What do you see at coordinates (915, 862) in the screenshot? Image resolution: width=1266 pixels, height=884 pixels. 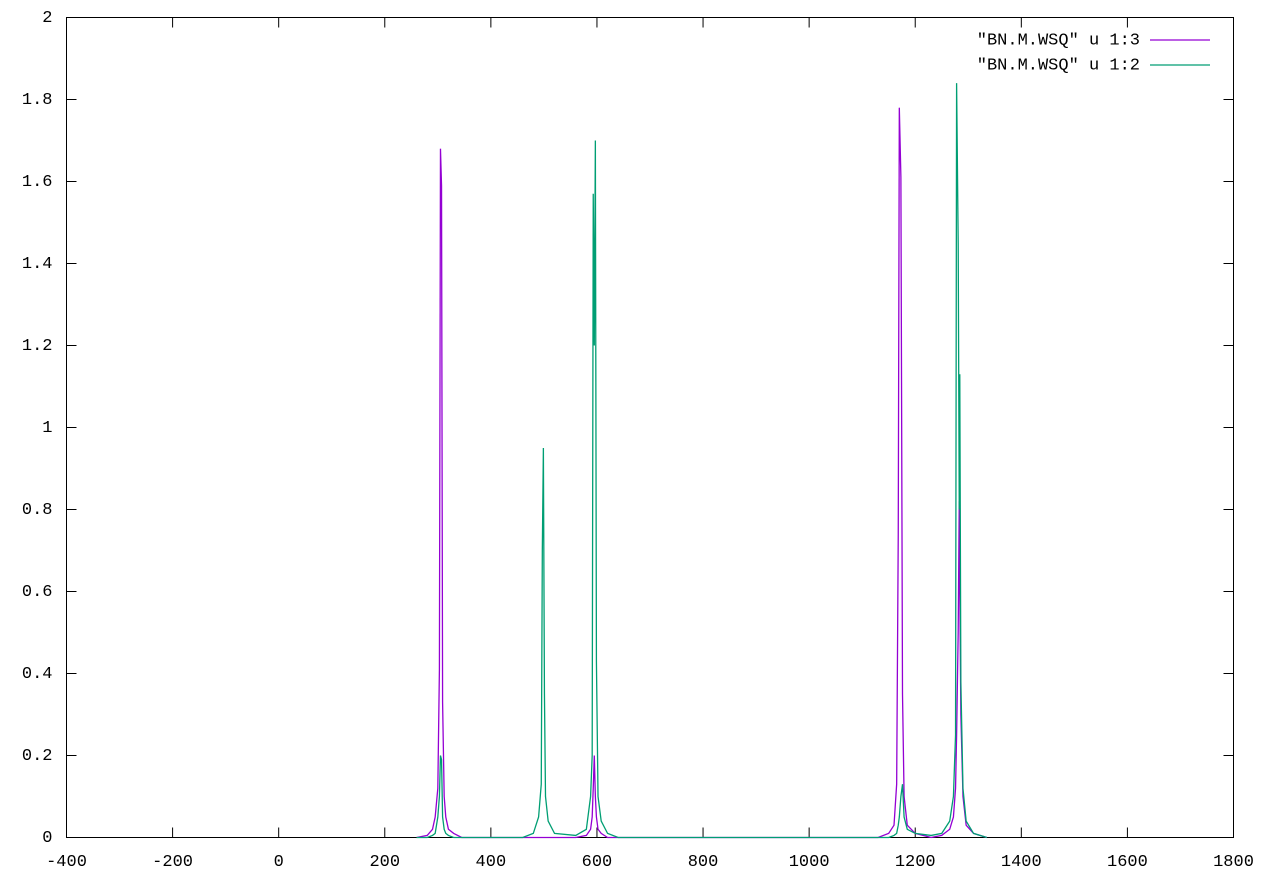 I see `x-tick-label: 1200` at bounding box center [915, 862].